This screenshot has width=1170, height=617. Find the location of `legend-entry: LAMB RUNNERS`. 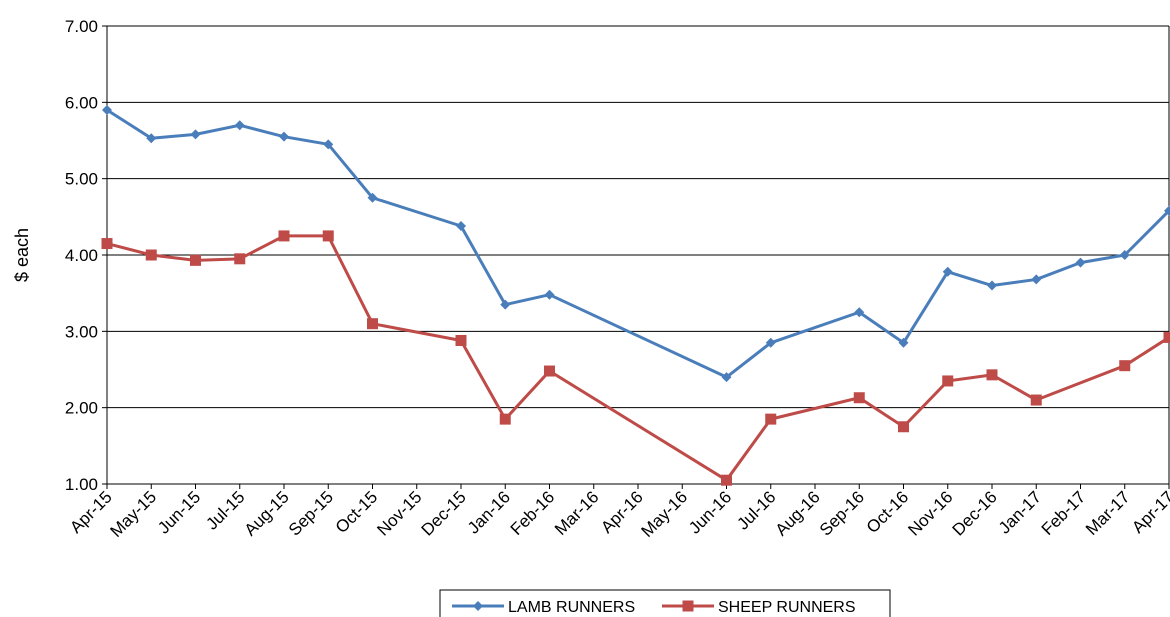

legend-entry: LAMB RUNNERS is located at coordinates (543, 607).